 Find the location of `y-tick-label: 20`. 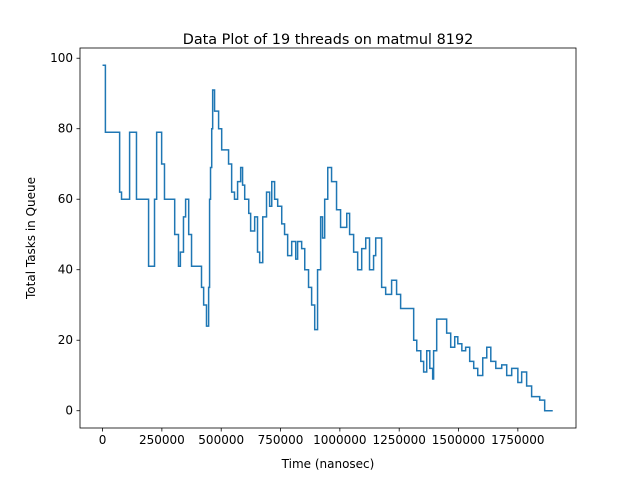

y-tick-label: 20 is located at coordinates (65, 340).